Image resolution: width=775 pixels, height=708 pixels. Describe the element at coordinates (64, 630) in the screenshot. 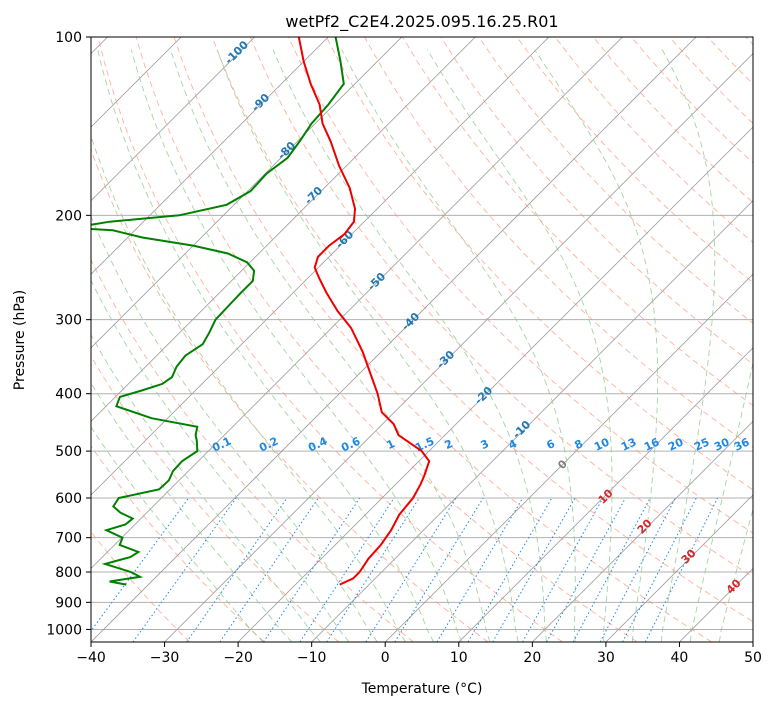

I see `y-tick-label: 1000` at that location.